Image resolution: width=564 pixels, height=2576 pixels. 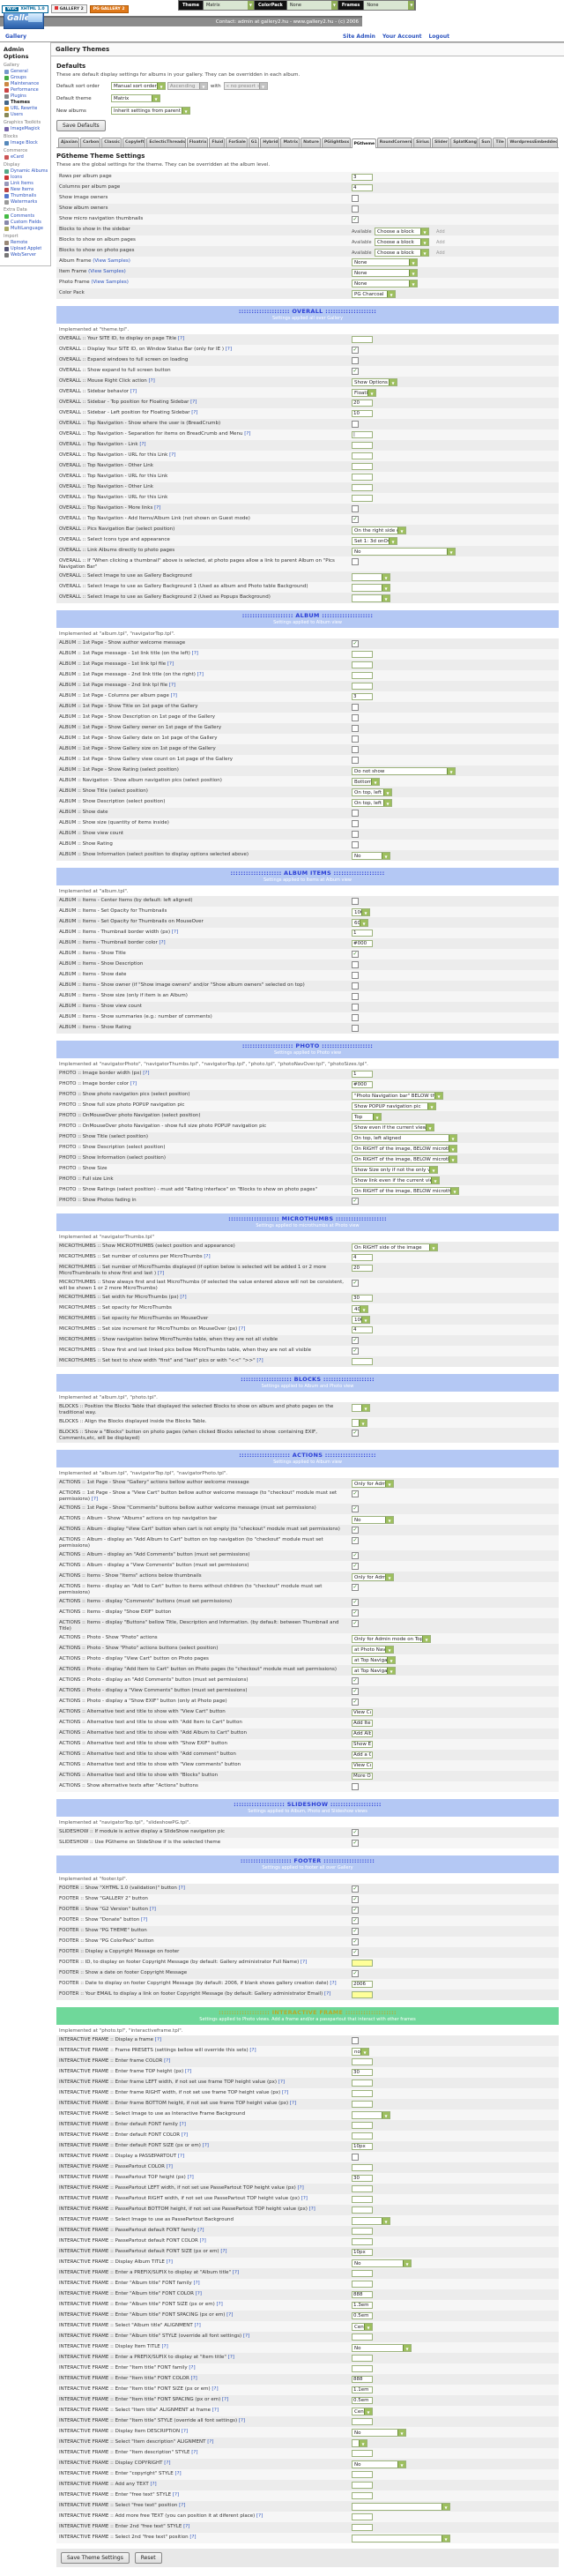 What do you see at coordinates (25, 8) in the screenshot?
I see `w3c-xhtml-badge: W3C XHTML 1.0` at bounding box center [25, 8].